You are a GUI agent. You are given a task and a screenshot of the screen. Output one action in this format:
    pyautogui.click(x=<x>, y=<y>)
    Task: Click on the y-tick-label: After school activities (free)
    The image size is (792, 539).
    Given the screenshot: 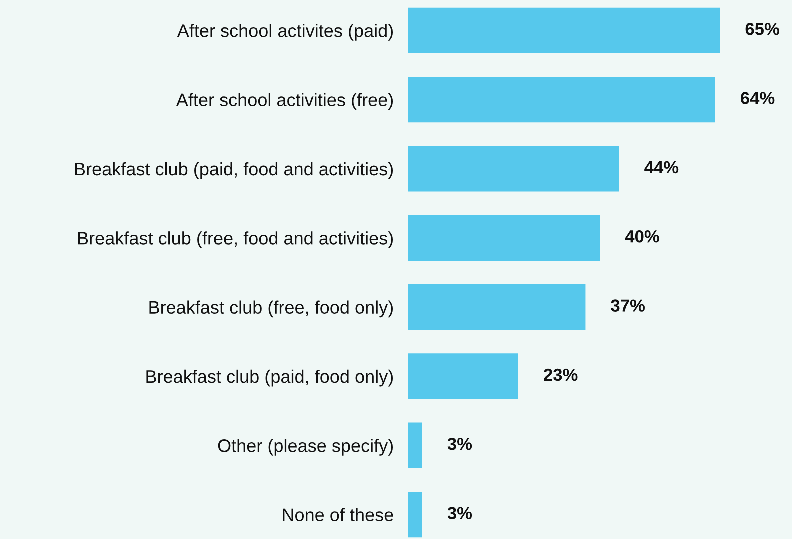 What is the action you would take?
    pyautogui.click(x=284, y=101)
    